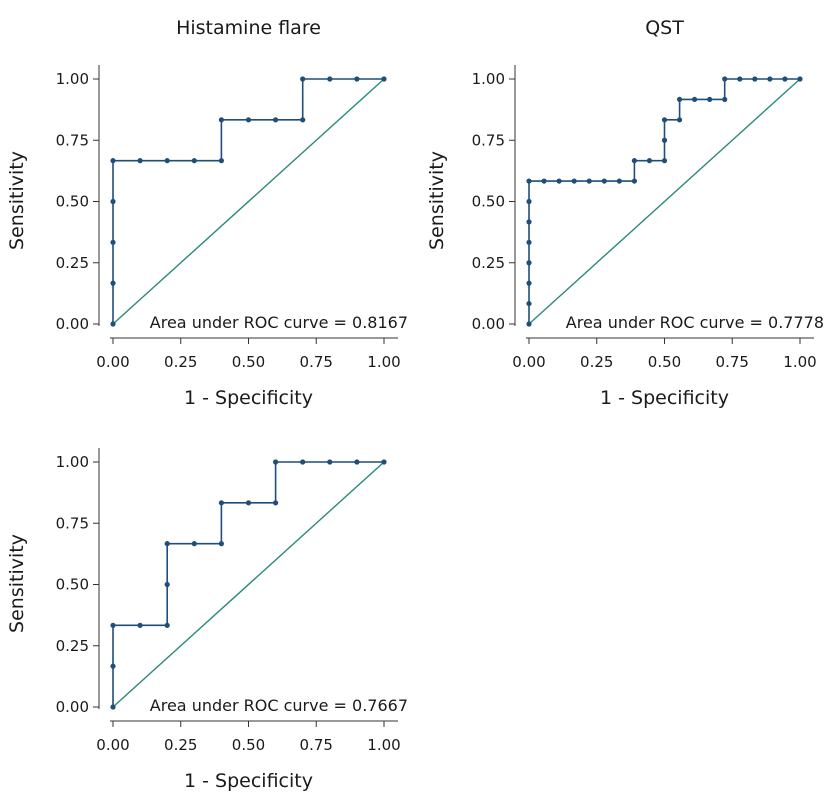  I want to click on chart-title: Histamine flare, so click(248, 28).